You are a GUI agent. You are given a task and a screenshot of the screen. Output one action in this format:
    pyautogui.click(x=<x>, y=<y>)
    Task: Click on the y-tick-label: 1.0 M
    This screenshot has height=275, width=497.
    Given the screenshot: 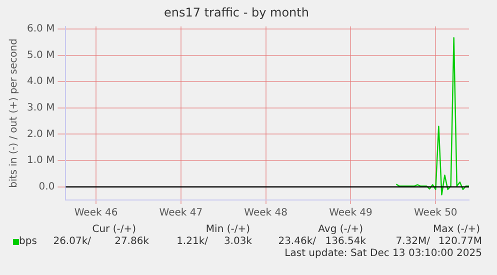 What is the action you would take?
    pyautogui.click(x=40, y=160)
    